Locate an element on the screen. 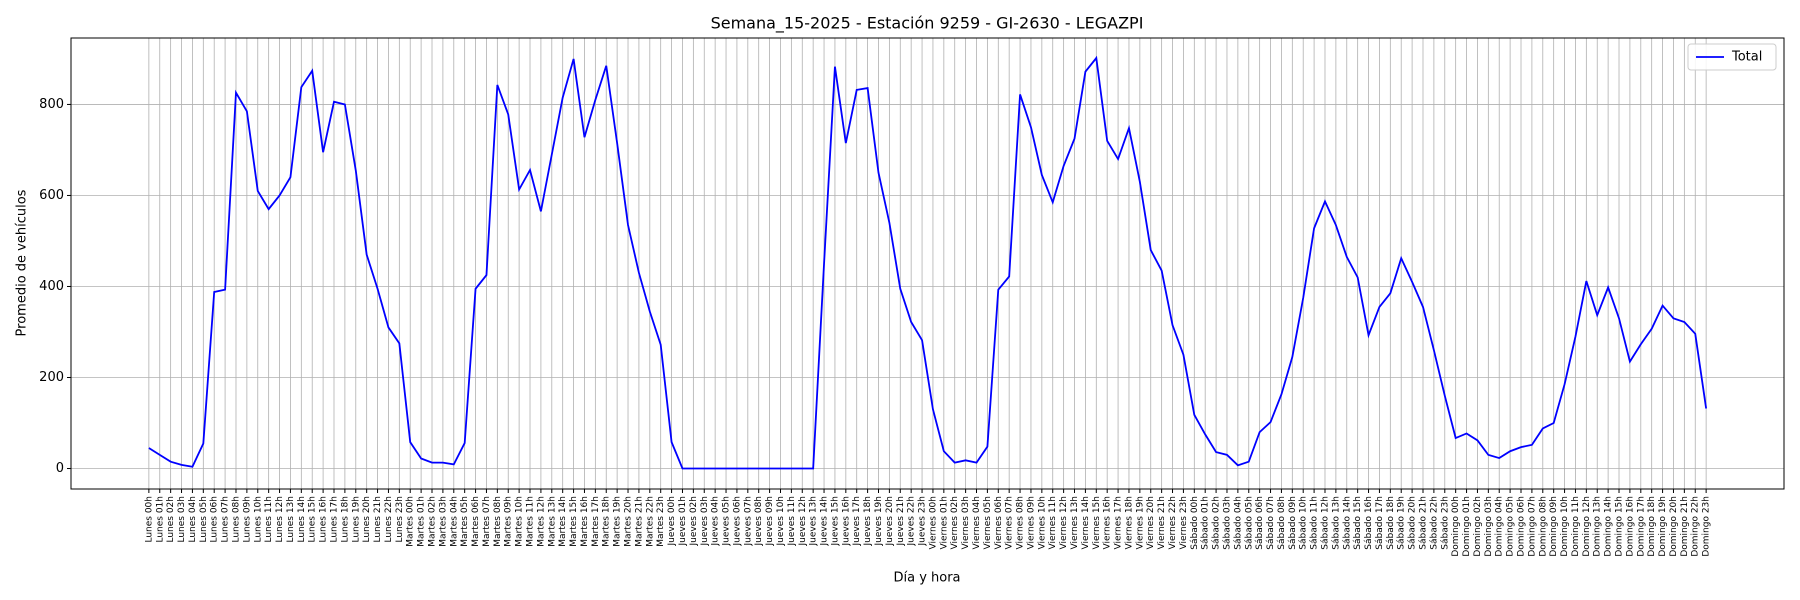 The image size is (1800, 600). x-tick-label: Jueves 12h is located at coordinates (803, 521).